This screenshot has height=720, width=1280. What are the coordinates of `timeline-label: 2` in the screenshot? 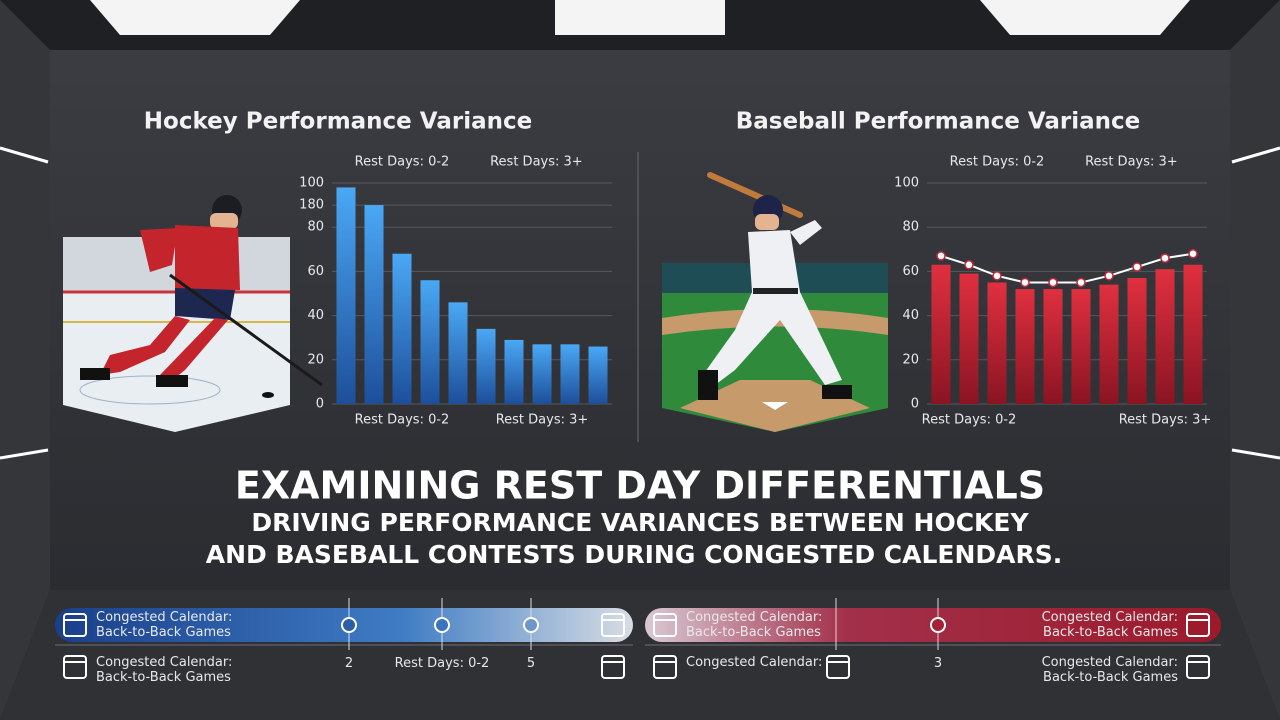 It's located at (349, 663).